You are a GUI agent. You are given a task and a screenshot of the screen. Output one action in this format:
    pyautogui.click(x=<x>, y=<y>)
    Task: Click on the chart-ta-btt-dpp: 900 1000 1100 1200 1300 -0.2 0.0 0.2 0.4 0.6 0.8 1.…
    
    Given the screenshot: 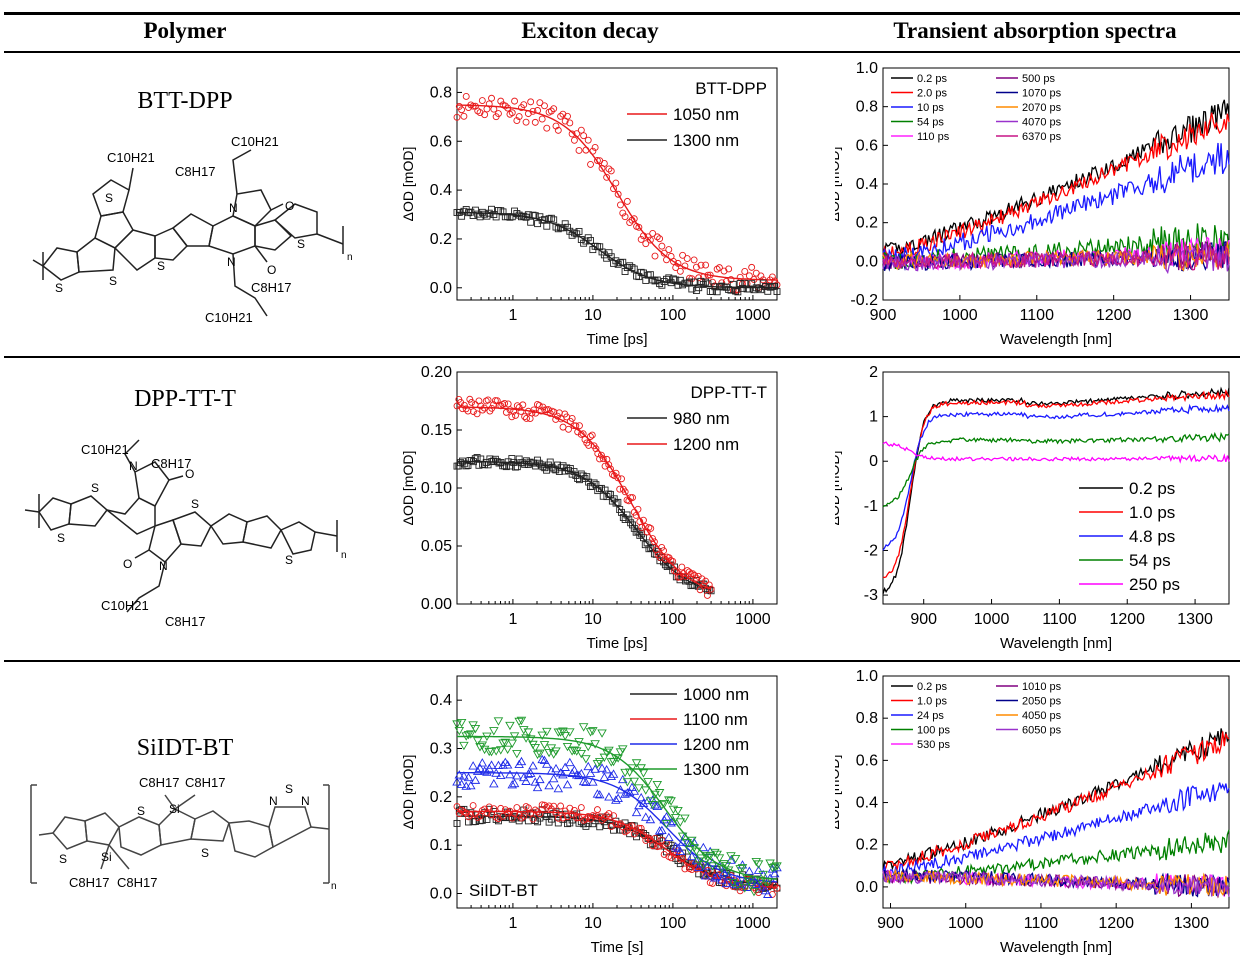 What is the action you would take?
    pyautogui.click(x=1032, y=204)
    